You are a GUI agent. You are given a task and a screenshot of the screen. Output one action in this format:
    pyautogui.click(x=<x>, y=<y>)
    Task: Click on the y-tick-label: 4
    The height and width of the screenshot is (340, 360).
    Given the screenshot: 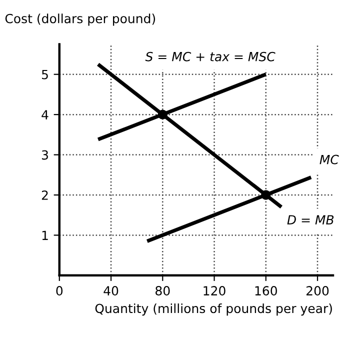 What is the action you would take?
    pyautogui.click(x=45, y=115)
    